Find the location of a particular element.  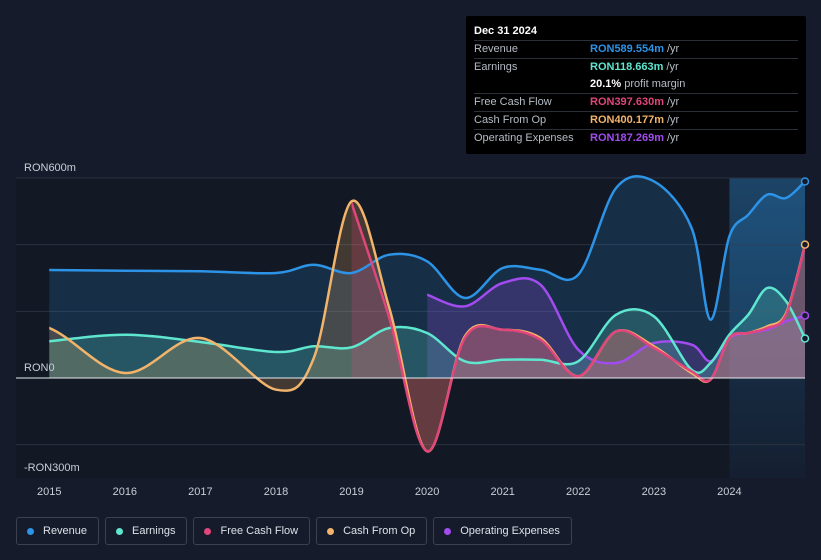

legend-item-revenue: Revenue is located at coordinates (58, 531).